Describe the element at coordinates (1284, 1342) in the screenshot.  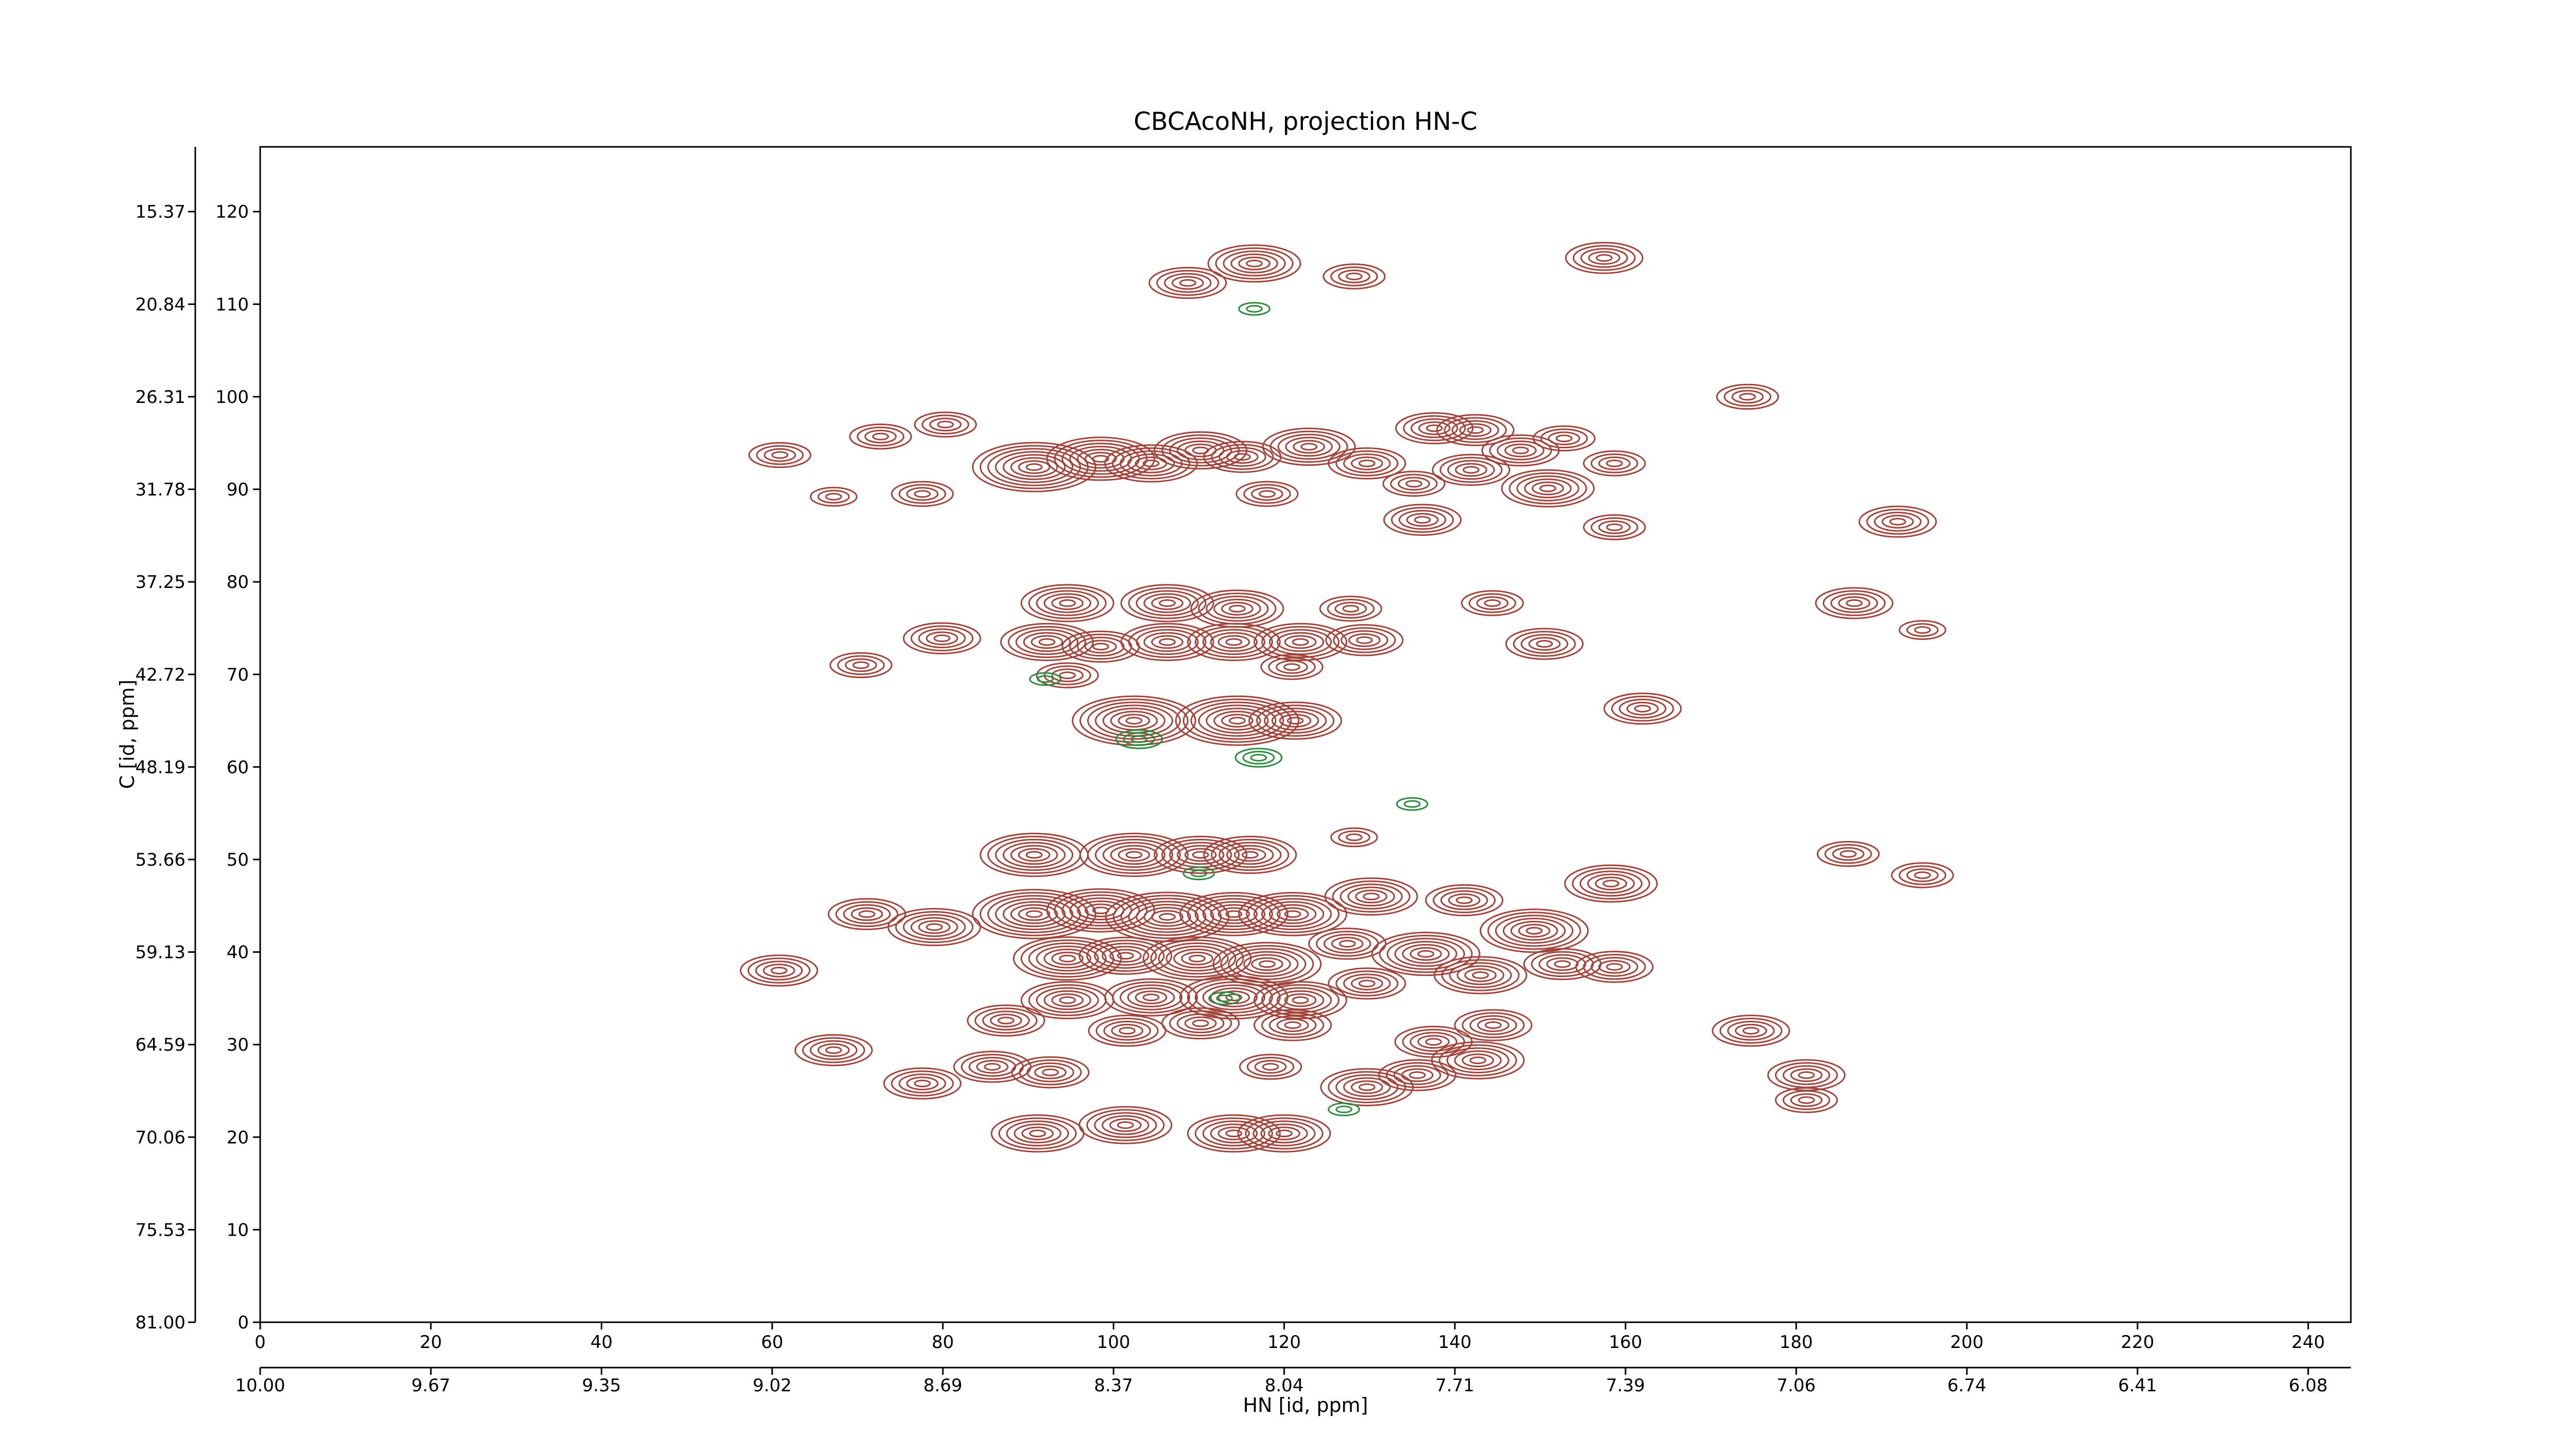
I see `x-tick-label: 120` at that location.